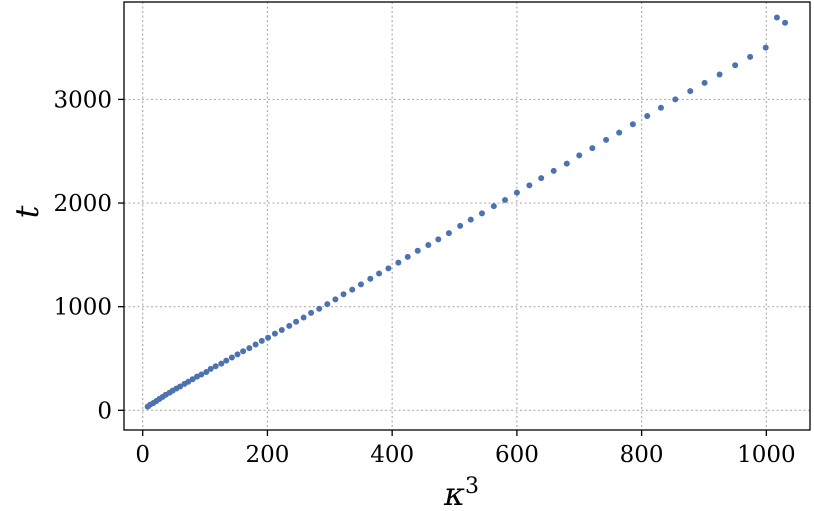  What do you see at coordinates (82, 308) in the screenshot?
I see `y-tick-label: 1000` at bounding box center [82, 308].